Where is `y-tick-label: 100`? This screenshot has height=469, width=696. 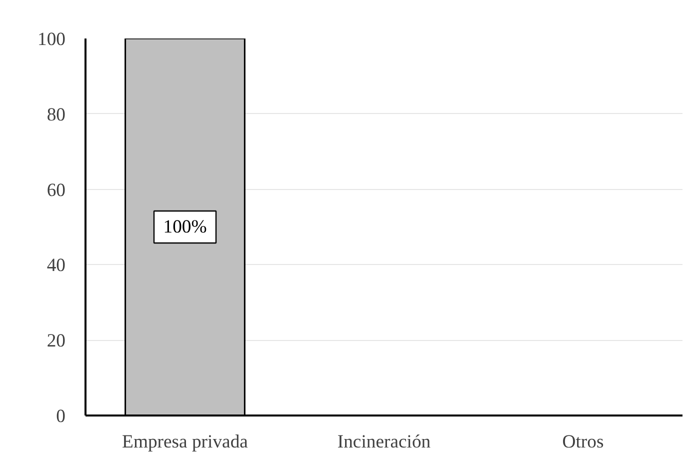 y-tick-label: 100 is located at coordinates (52, 39).